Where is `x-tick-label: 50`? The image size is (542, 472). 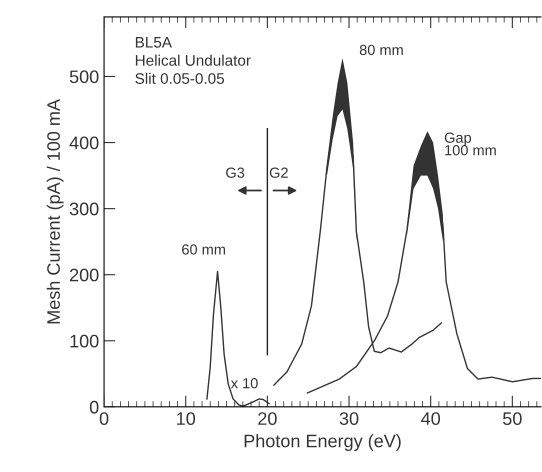
x-tick-label: 50 is located at coordinates (512, 418).